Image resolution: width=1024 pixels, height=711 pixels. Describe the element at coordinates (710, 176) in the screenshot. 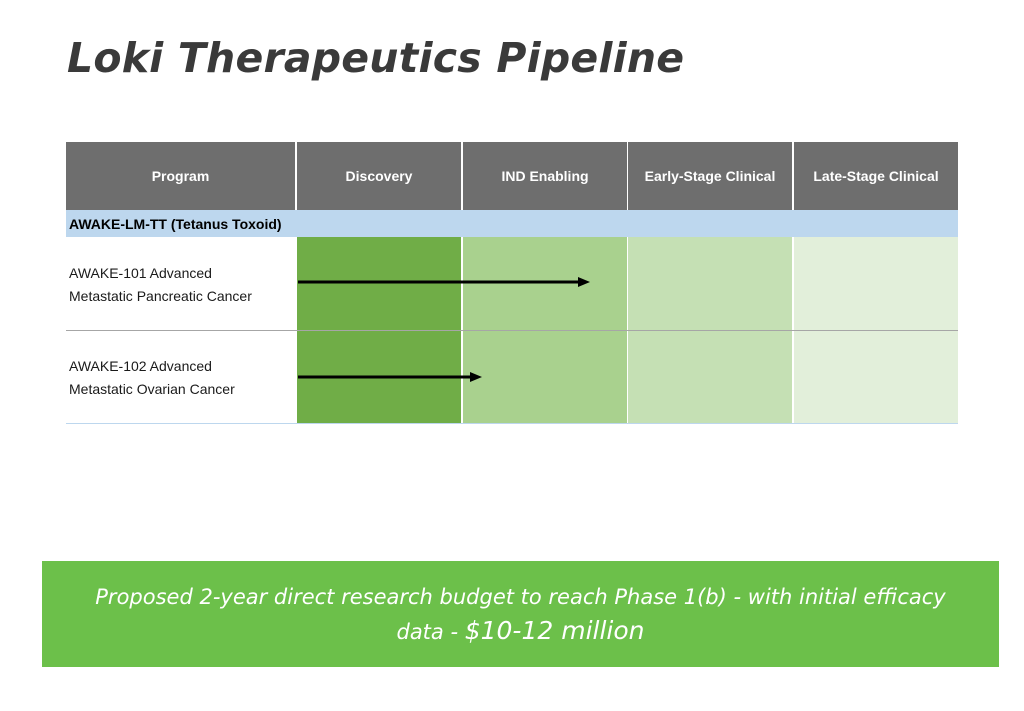

I see `header-early-stage-clinical: Early-Stage Clinical` at that location.